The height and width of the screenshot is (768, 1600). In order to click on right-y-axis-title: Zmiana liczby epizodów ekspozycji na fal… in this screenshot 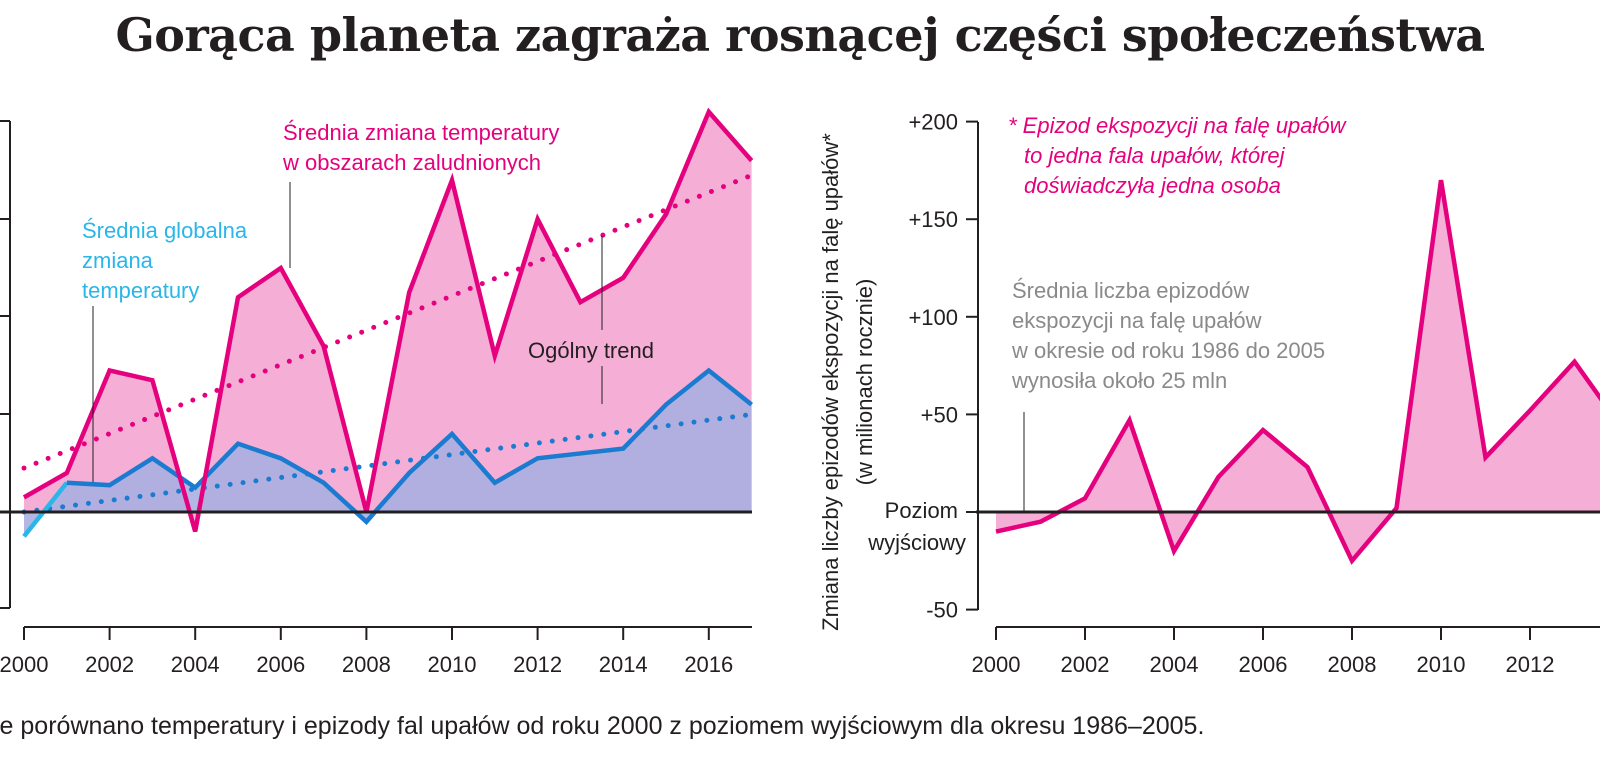, I will do `click(830, 382)`.